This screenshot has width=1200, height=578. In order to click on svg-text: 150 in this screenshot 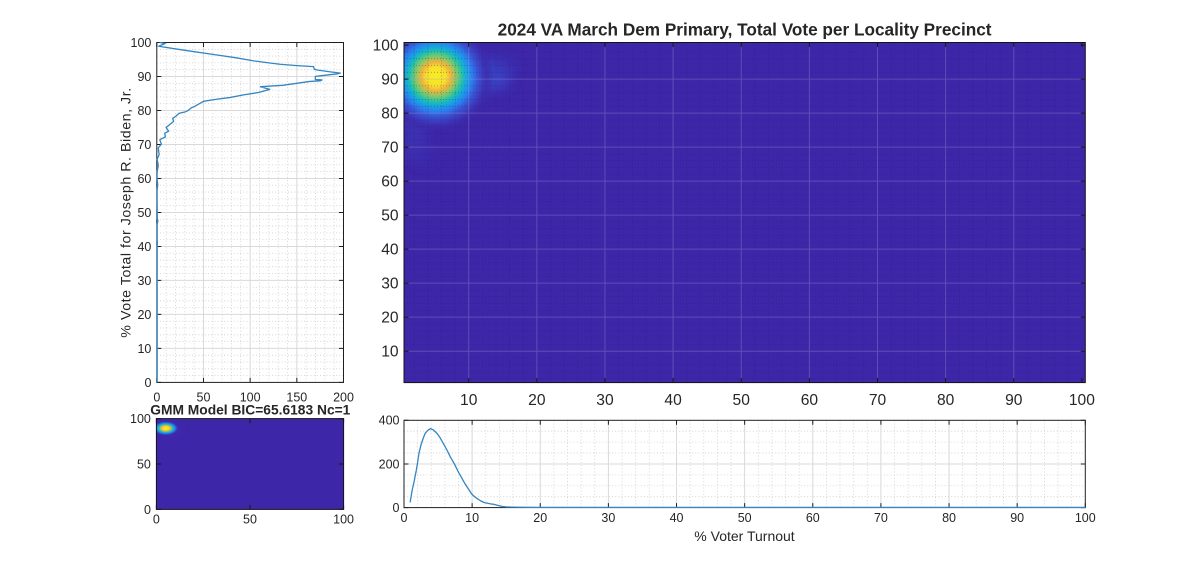, I will do `click(296, 397)`.